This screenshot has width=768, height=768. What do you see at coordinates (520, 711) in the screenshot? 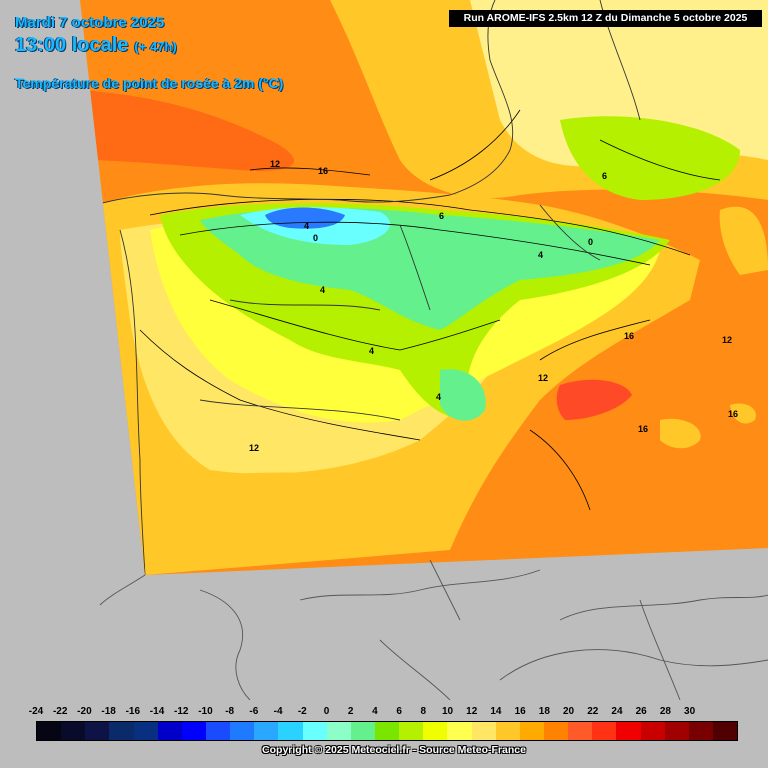
I see `scale-tick-label: 16` at bounding box center [520, 711].